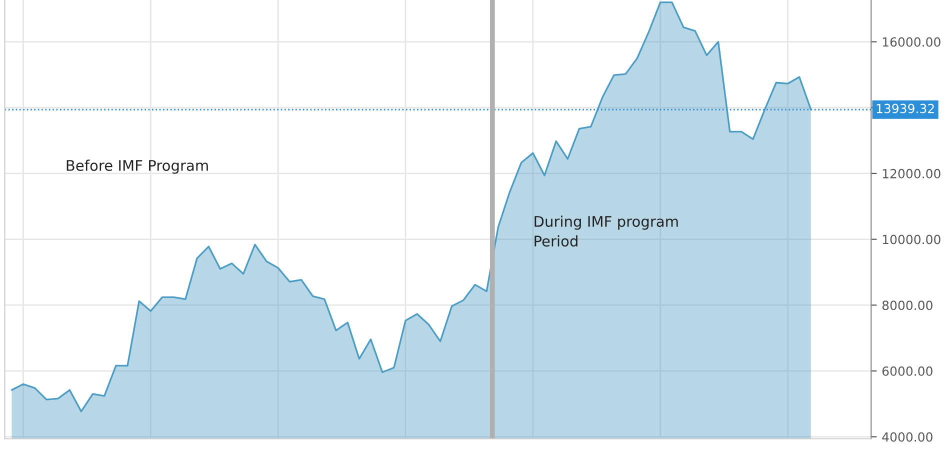 The image size is (950, 450). I want to click on y-tick-label: 10000.00, so click(911, 239).